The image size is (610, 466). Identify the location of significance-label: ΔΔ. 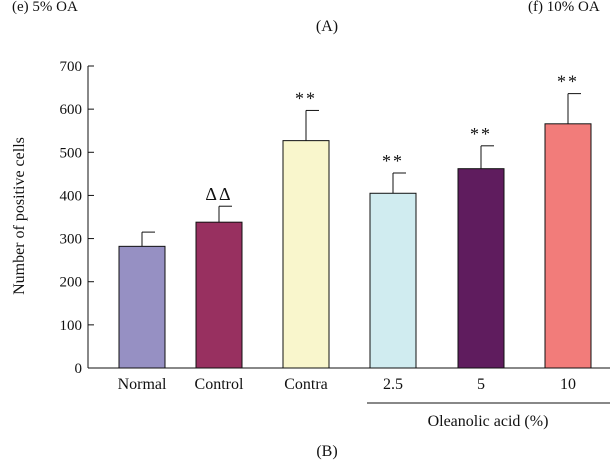
(218, 194).